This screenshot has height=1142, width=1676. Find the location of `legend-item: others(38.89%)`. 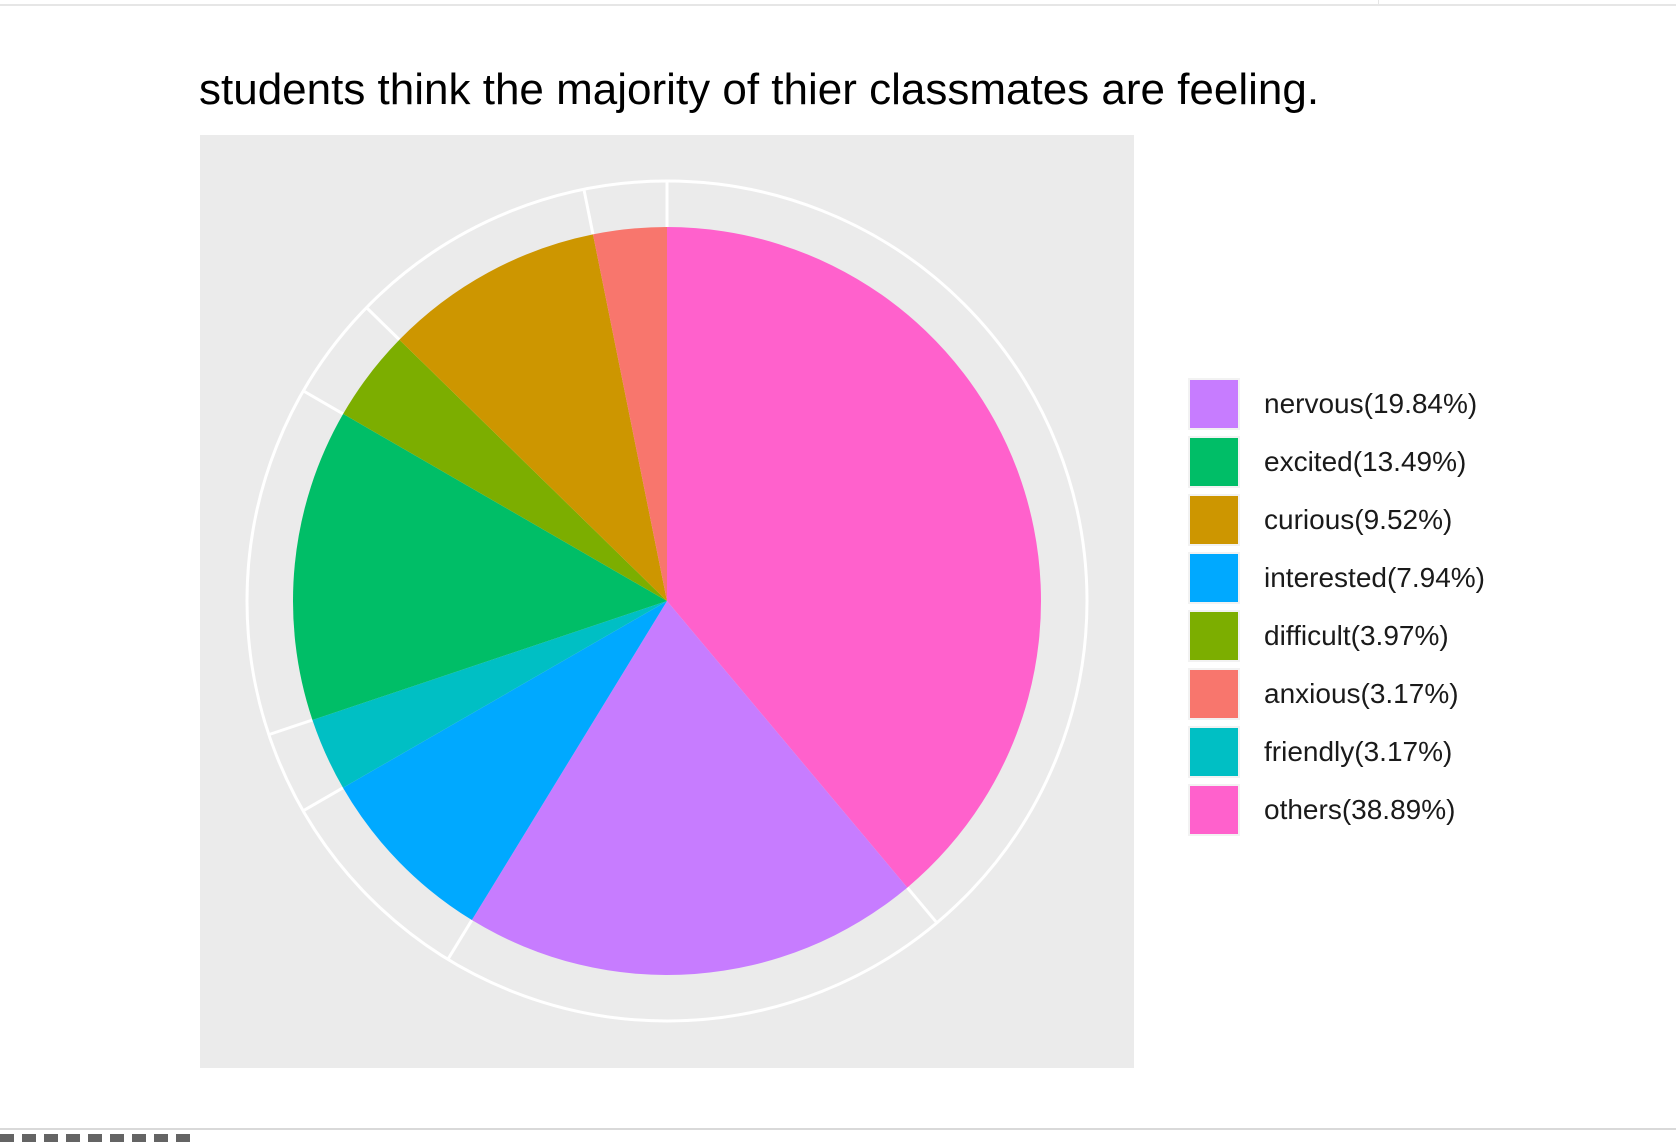

legend-item: others(38.89%) is located at coordinates (1368, 813).